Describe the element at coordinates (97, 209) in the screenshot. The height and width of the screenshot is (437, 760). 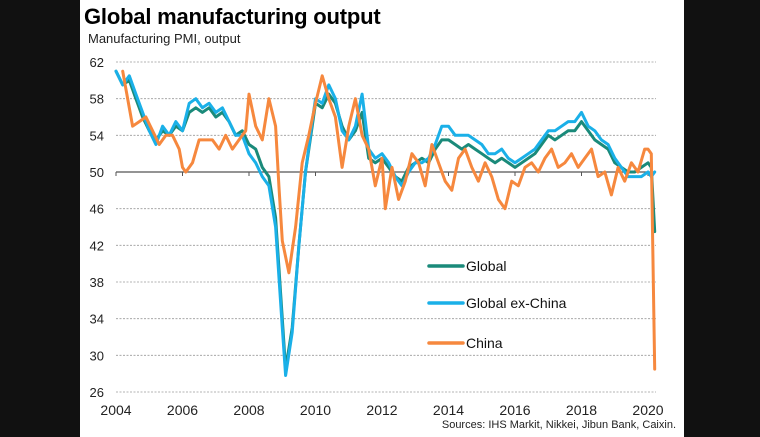
I see `y-tick-label: 46` at that location.